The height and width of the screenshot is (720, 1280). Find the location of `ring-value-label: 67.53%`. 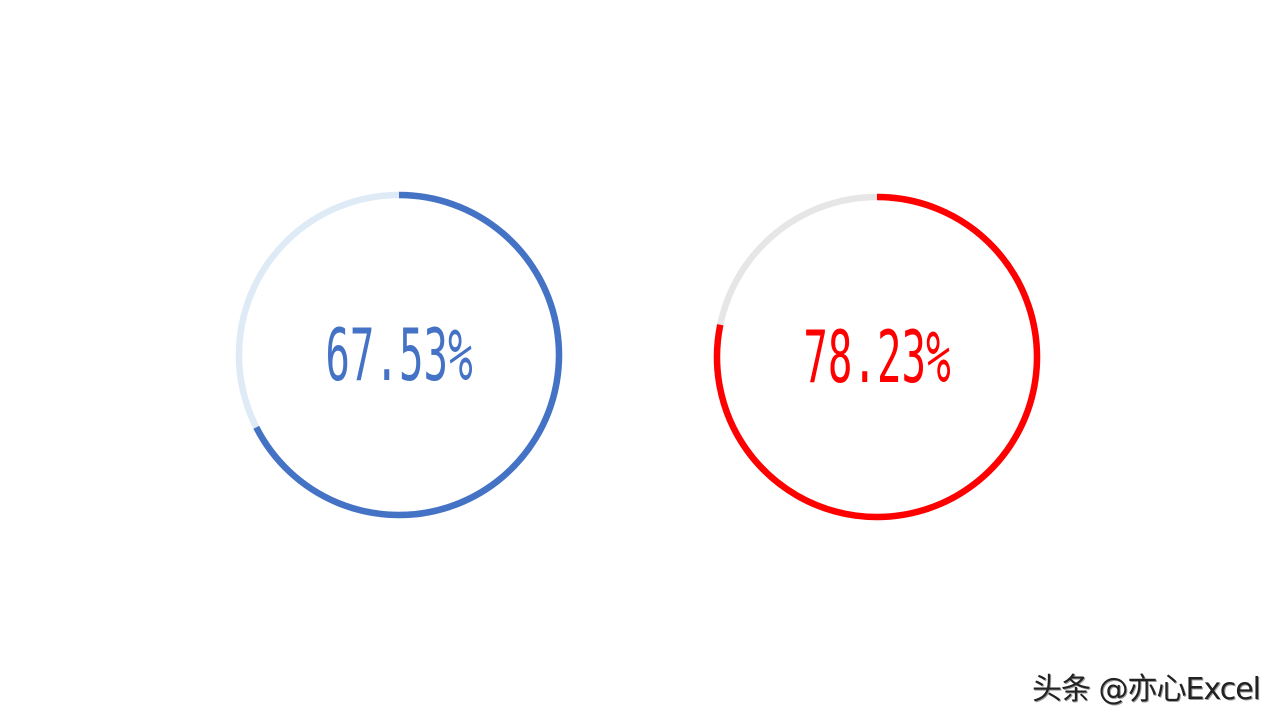

ring-value-label: 67.53% is located at coordinates (398, 356).